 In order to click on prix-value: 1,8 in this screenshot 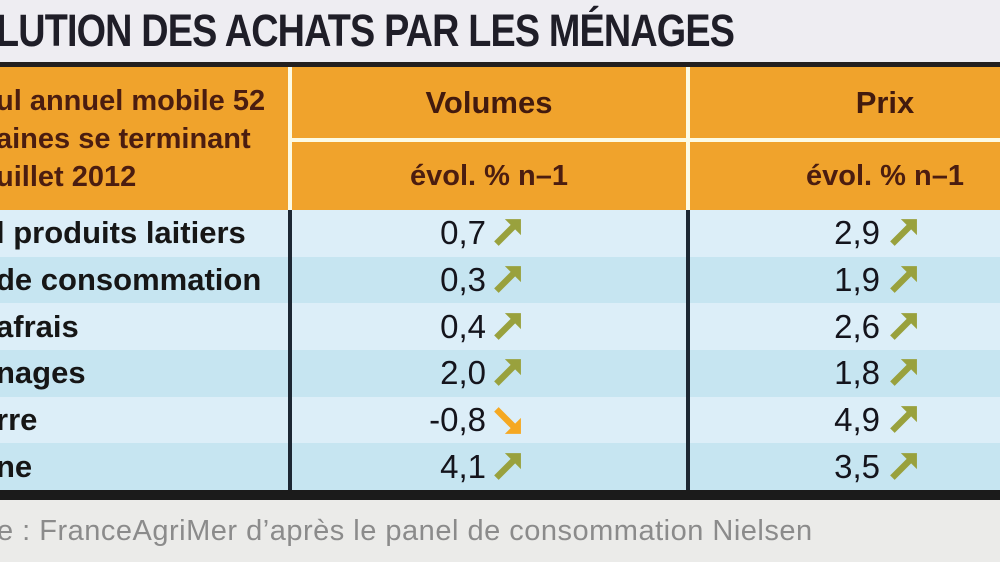, I will do `click(857, 373)`.